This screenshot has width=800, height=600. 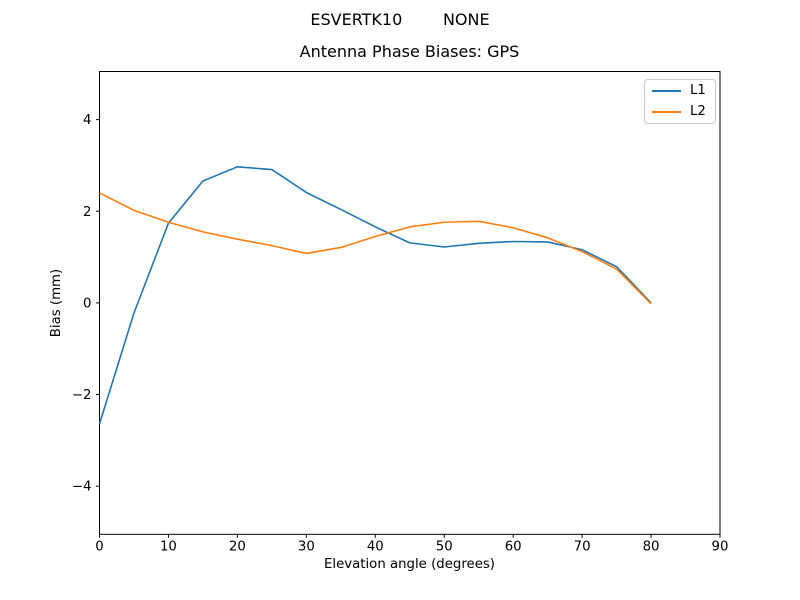 I want to click on x-axis-label: Elevation angle (degrees), so click(x=409, y=564).